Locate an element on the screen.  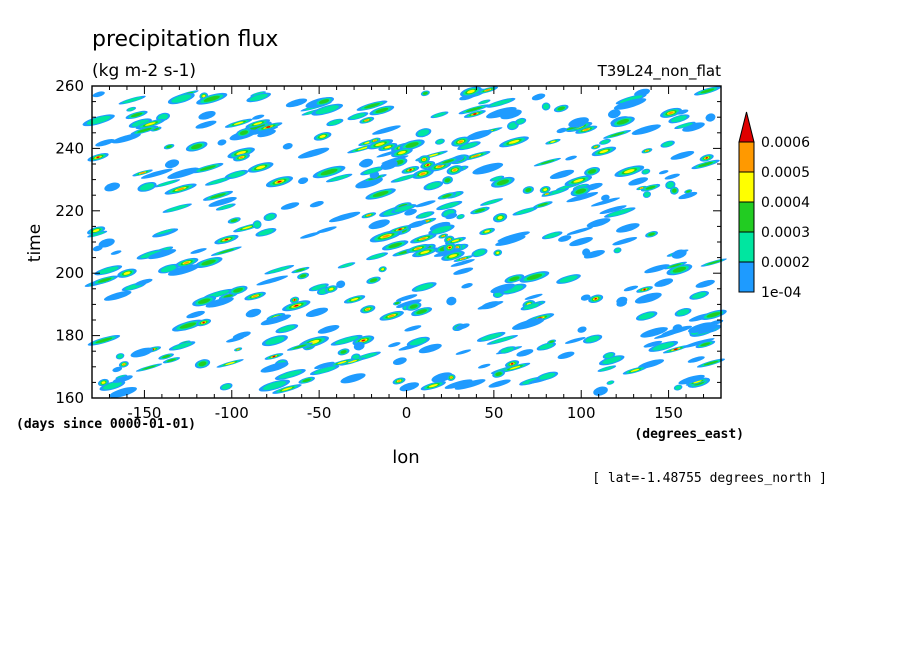
colorbar: 1e-04 0.0002 0.0003 0.0004 0.0005 0.0006 is located at coordinates (774, 206).